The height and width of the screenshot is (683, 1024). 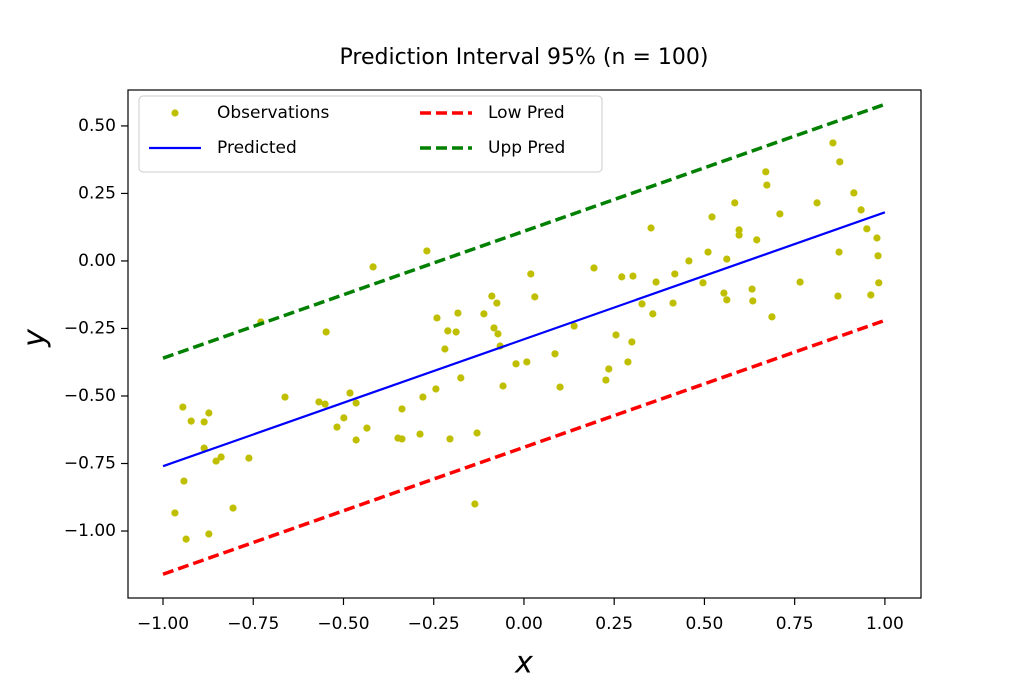 What do you see at coordinates (526, 113) in the screenshot?
I see `legend-label: Low Pred` at bounding box center [526, 113].